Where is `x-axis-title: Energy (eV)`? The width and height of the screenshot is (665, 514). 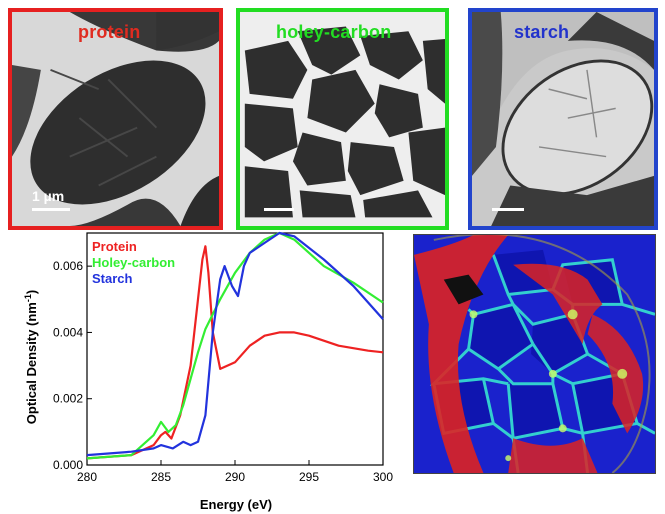
x-axis-title: Energy (eV) is located at coordinates (236, 504).